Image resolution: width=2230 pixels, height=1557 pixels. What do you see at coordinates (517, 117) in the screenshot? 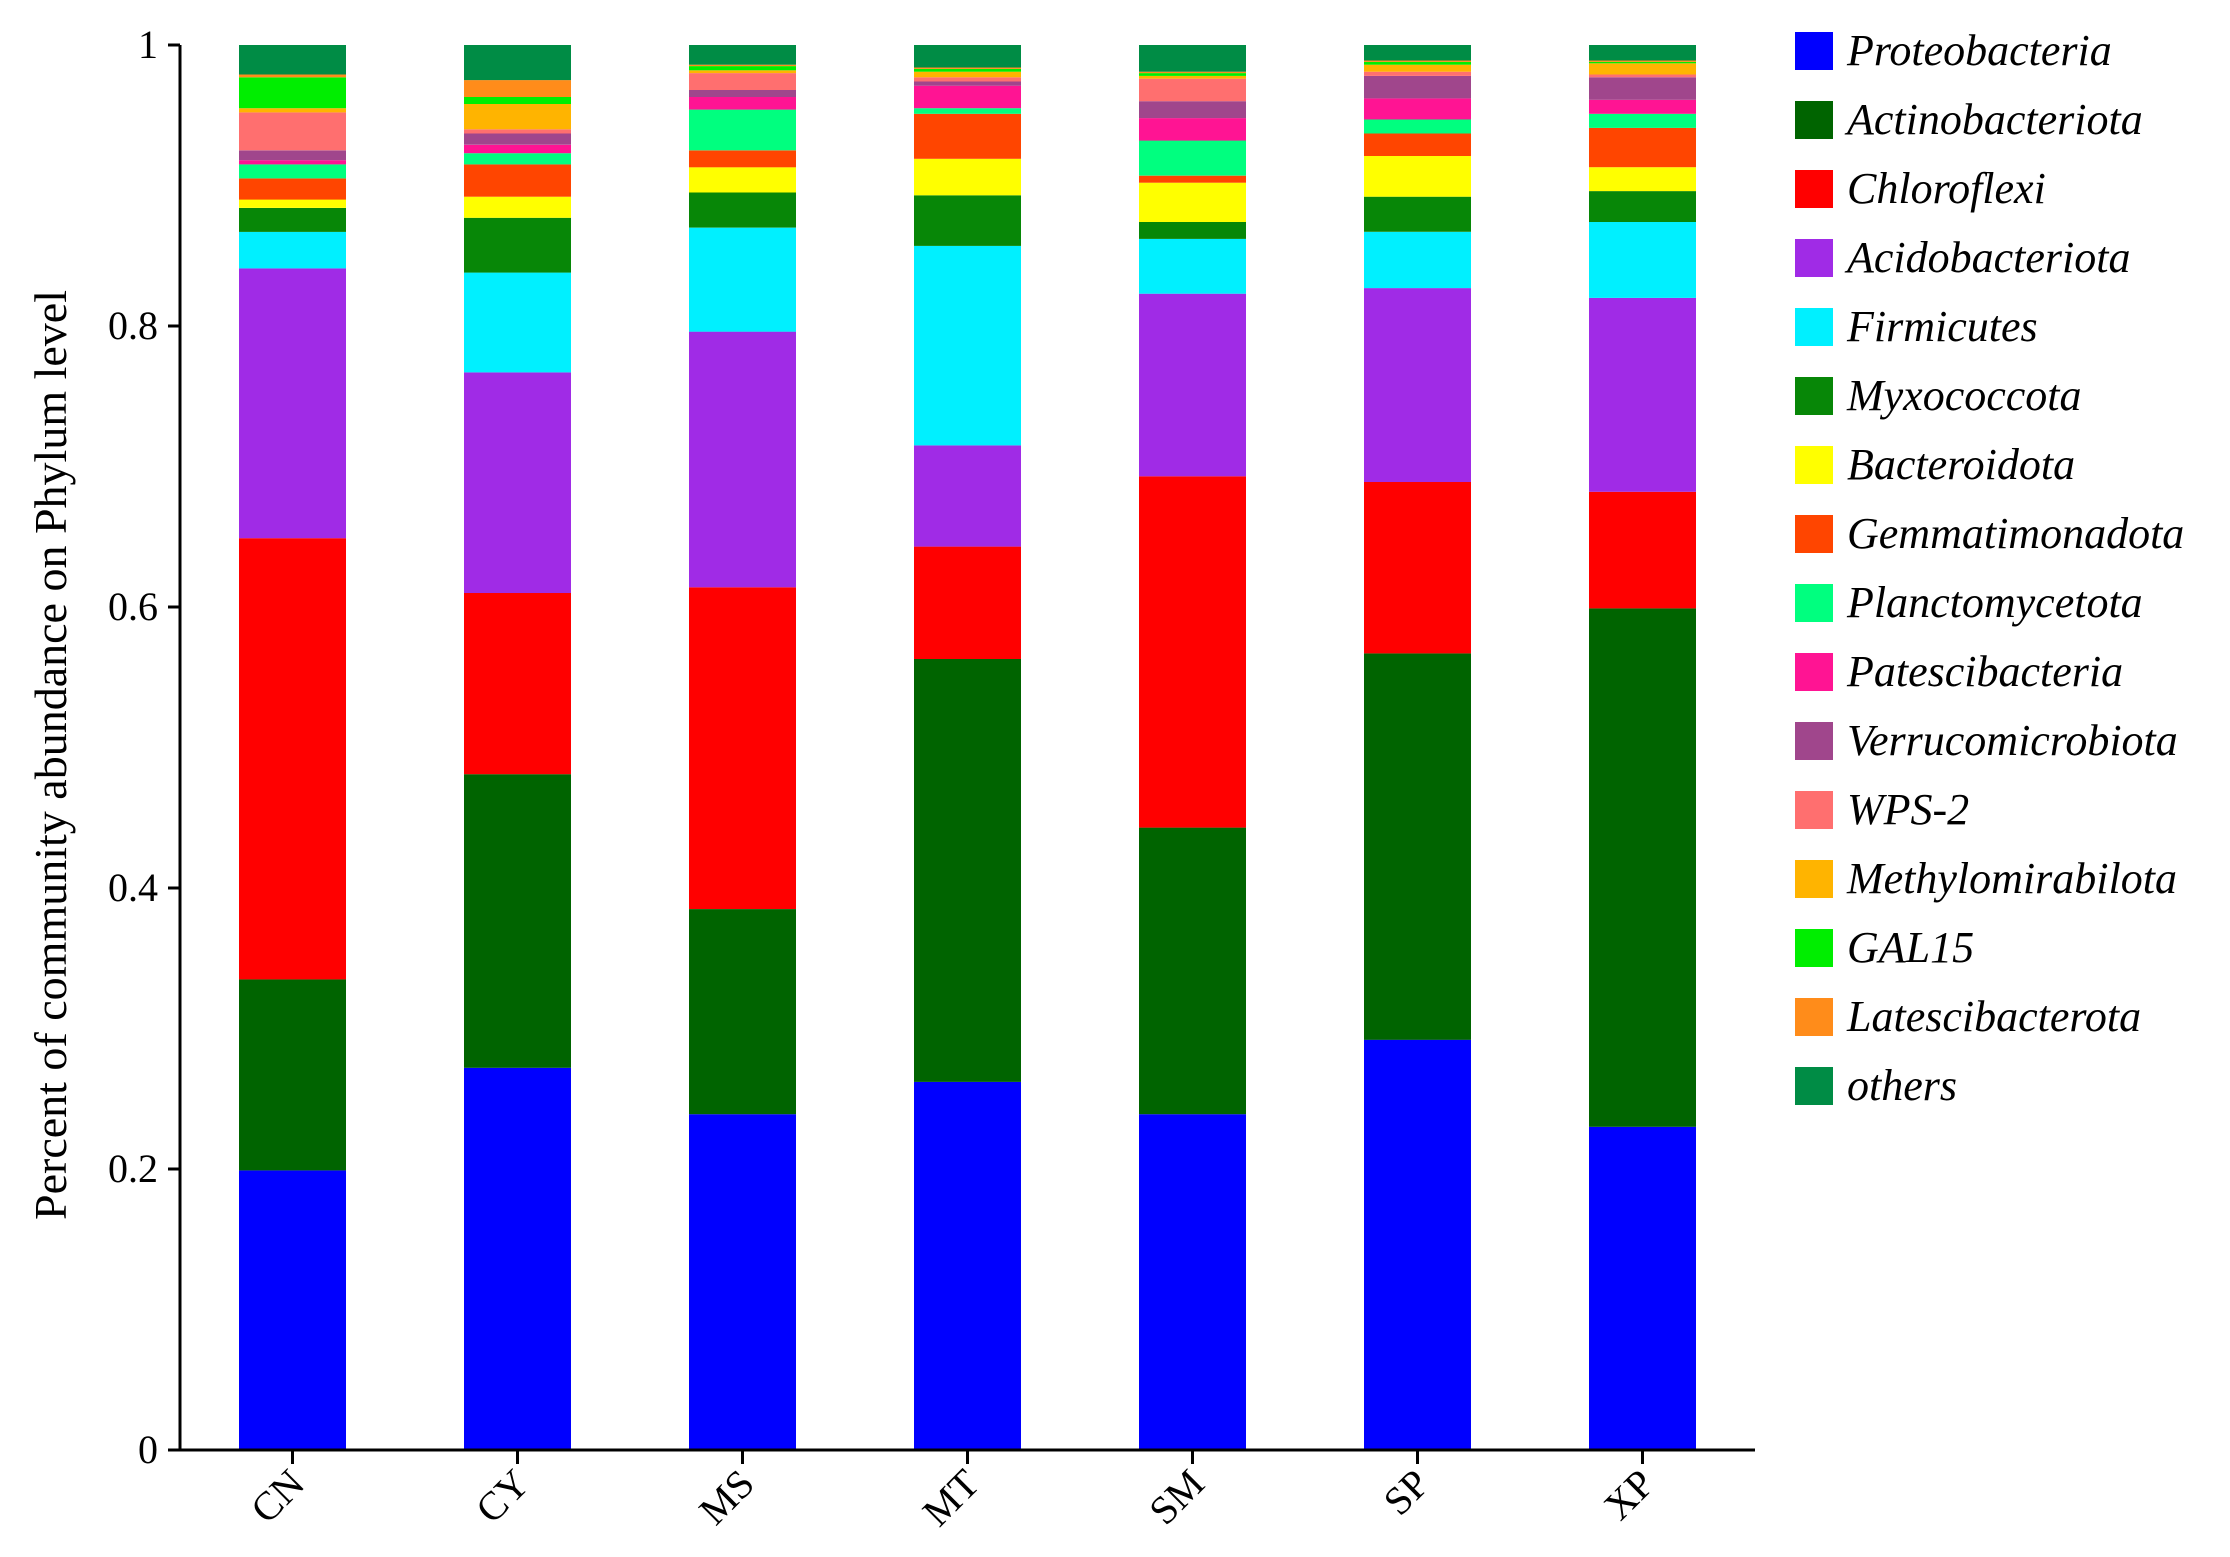
I see `bar-segment-cy-methylomirabilota` at bounding box center [517, 117].